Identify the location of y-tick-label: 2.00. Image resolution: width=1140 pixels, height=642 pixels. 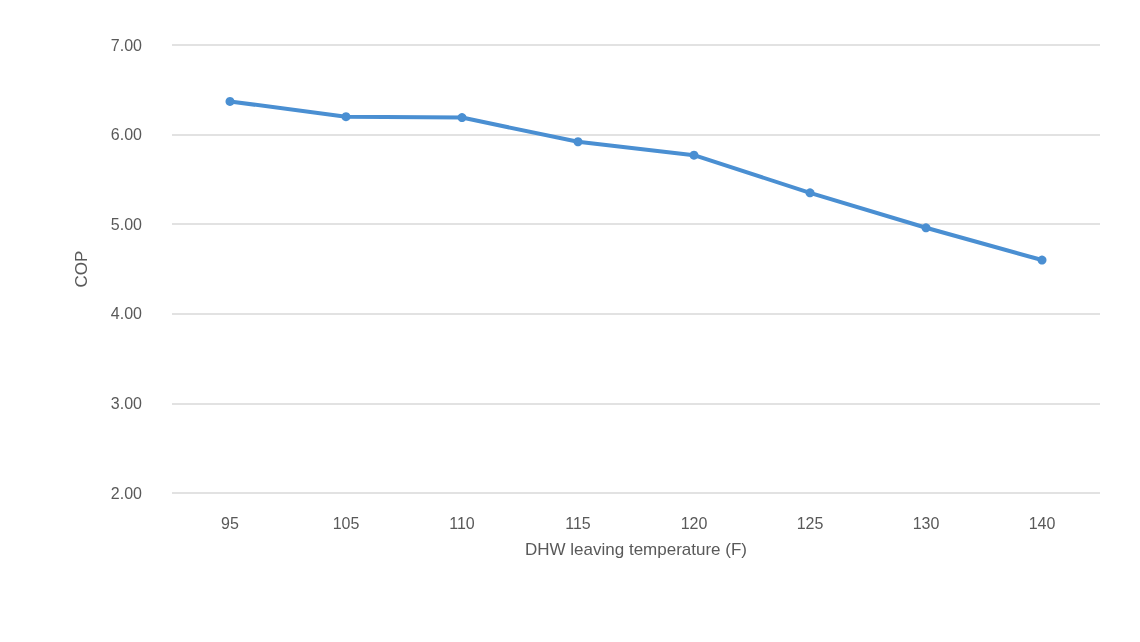
(126, 493).